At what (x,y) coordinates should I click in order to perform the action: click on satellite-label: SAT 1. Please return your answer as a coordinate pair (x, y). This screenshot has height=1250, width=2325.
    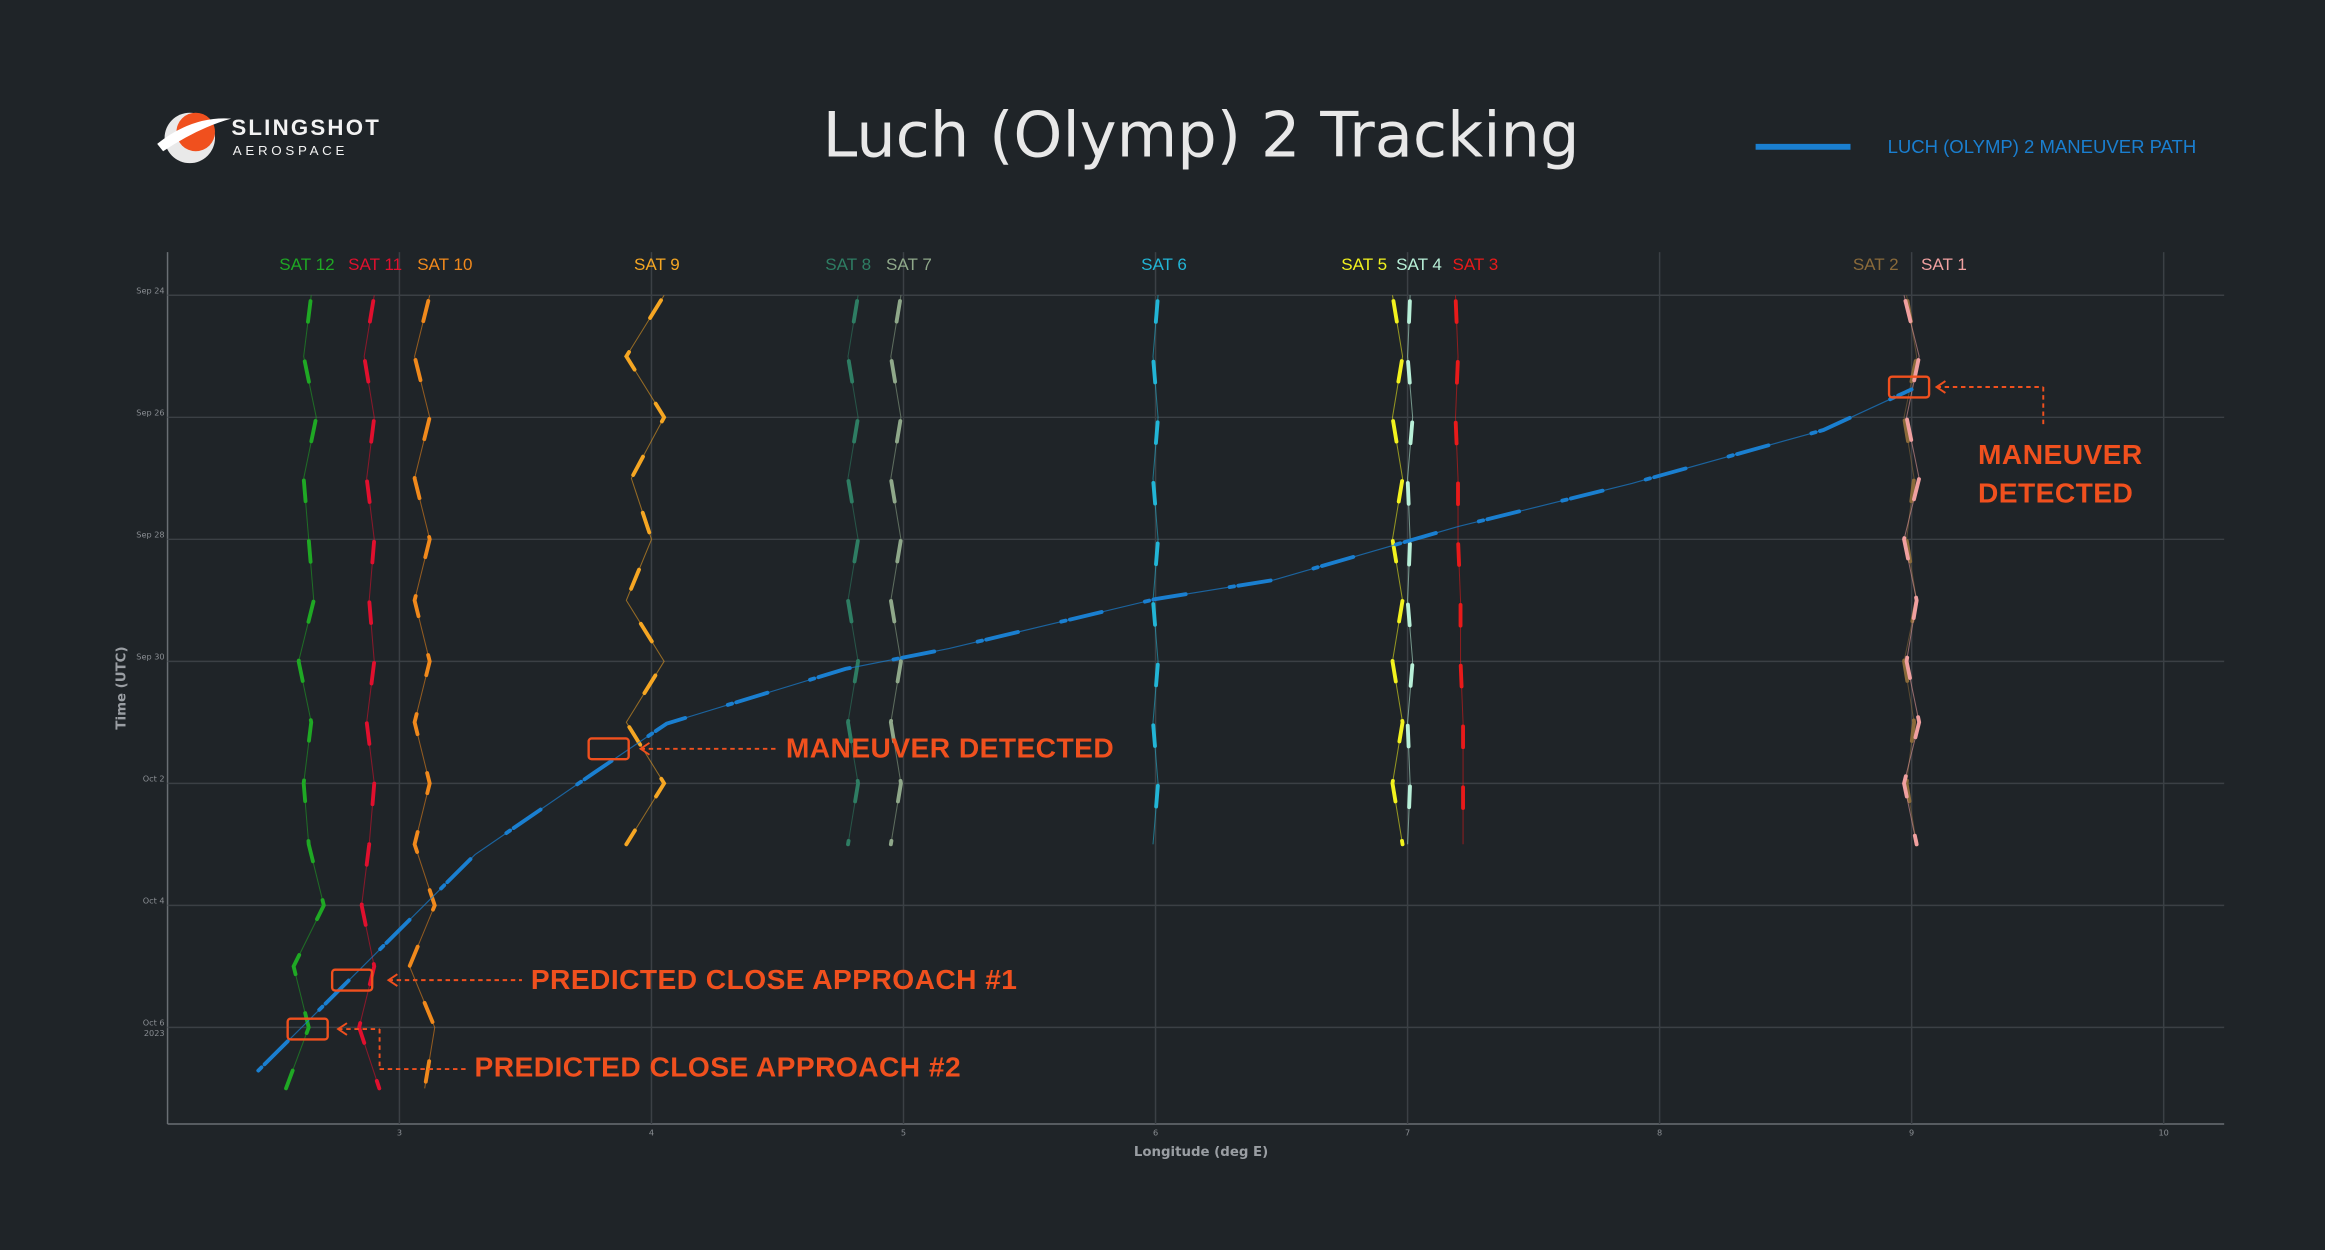
    Looking at the image, I should click on (1944, 264).